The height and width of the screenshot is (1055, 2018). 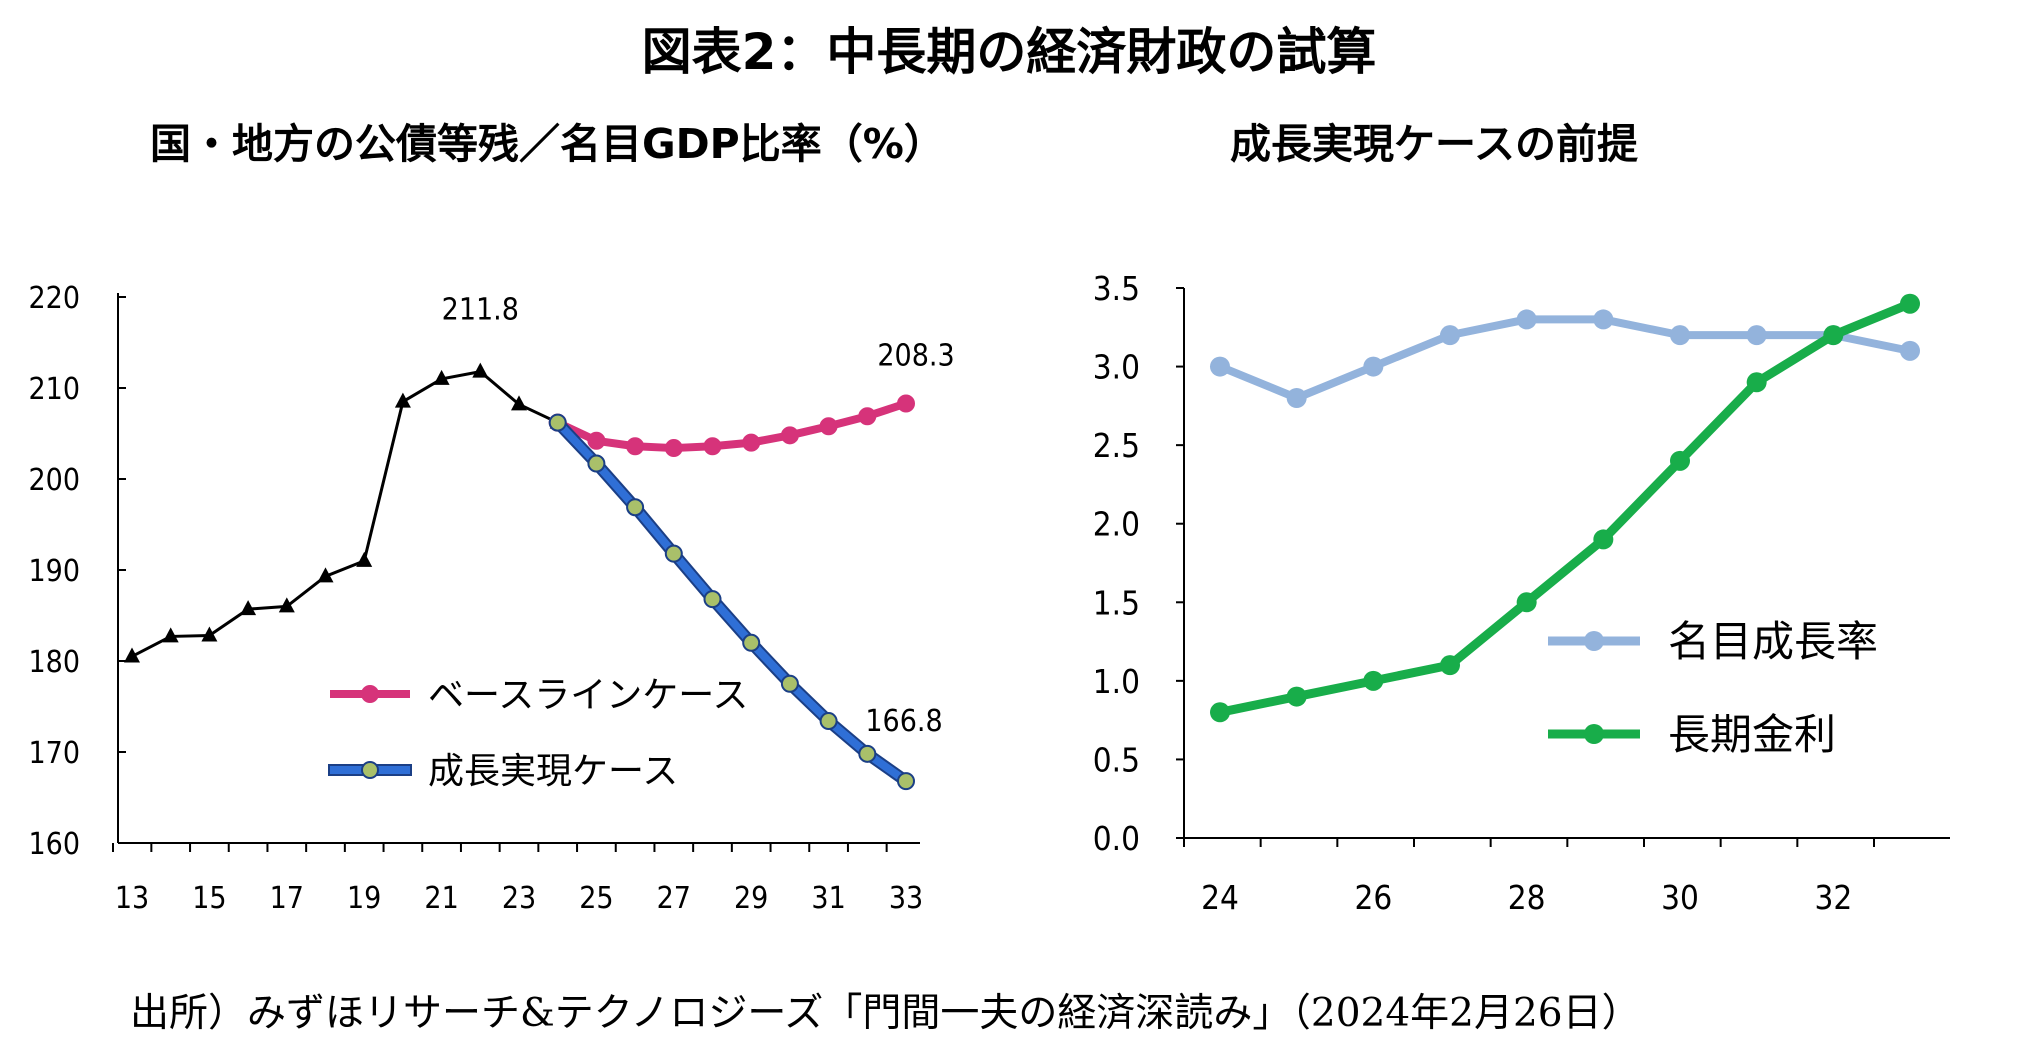 I want to click on growth-line, so click(x=731, y=602).